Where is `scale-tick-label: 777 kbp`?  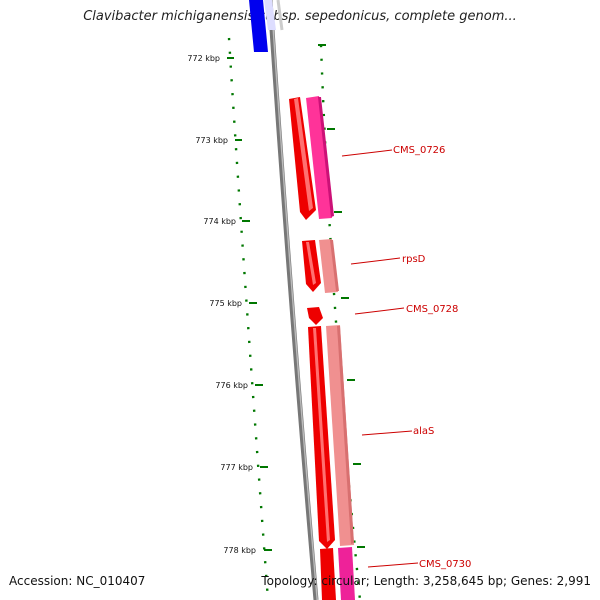
scale-tick-label: 777 kbp is located at coordinates (236, 467).